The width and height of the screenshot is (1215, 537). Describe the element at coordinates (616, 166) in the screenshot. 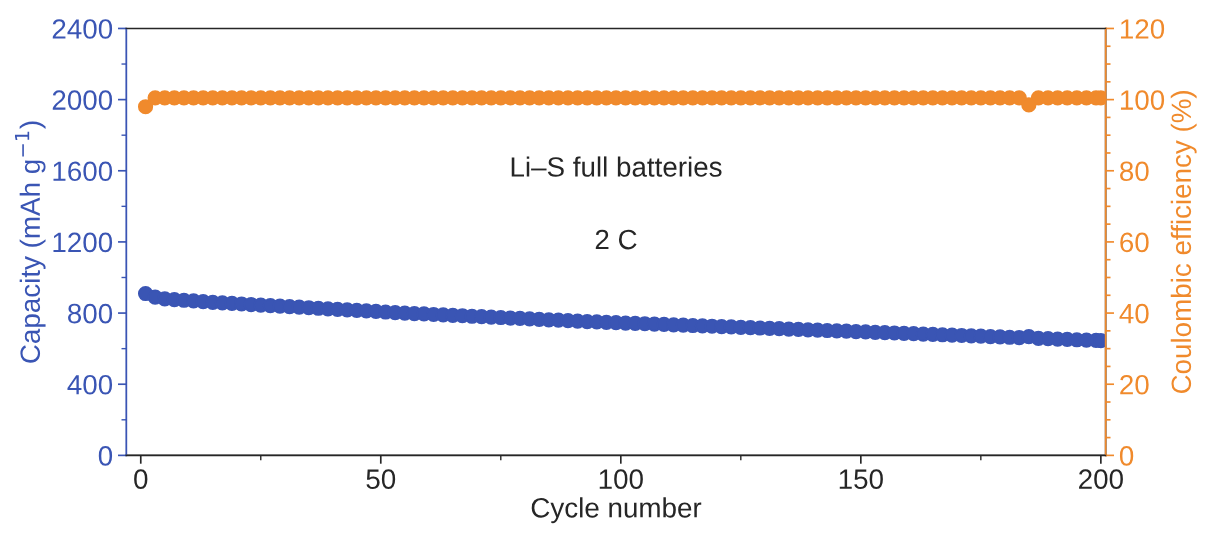

I see `annotation: Li–S full batteries` at that location.